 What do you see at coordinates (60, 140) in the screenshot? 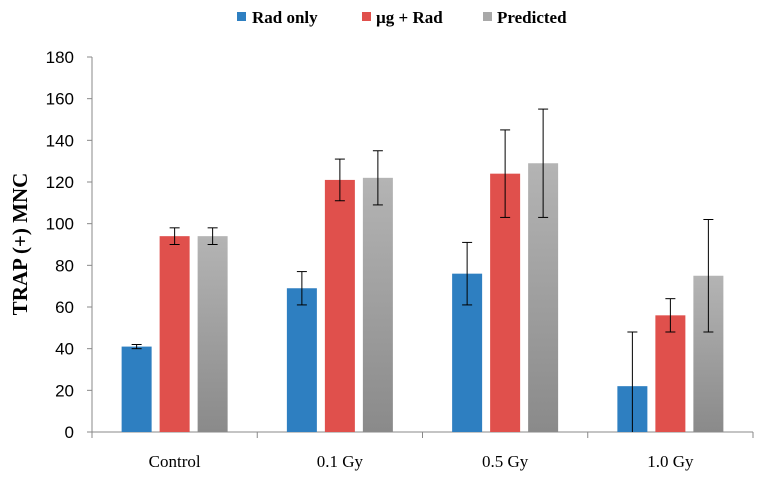
I see `y-tick-label: 140` at bounding box center [60, 140].